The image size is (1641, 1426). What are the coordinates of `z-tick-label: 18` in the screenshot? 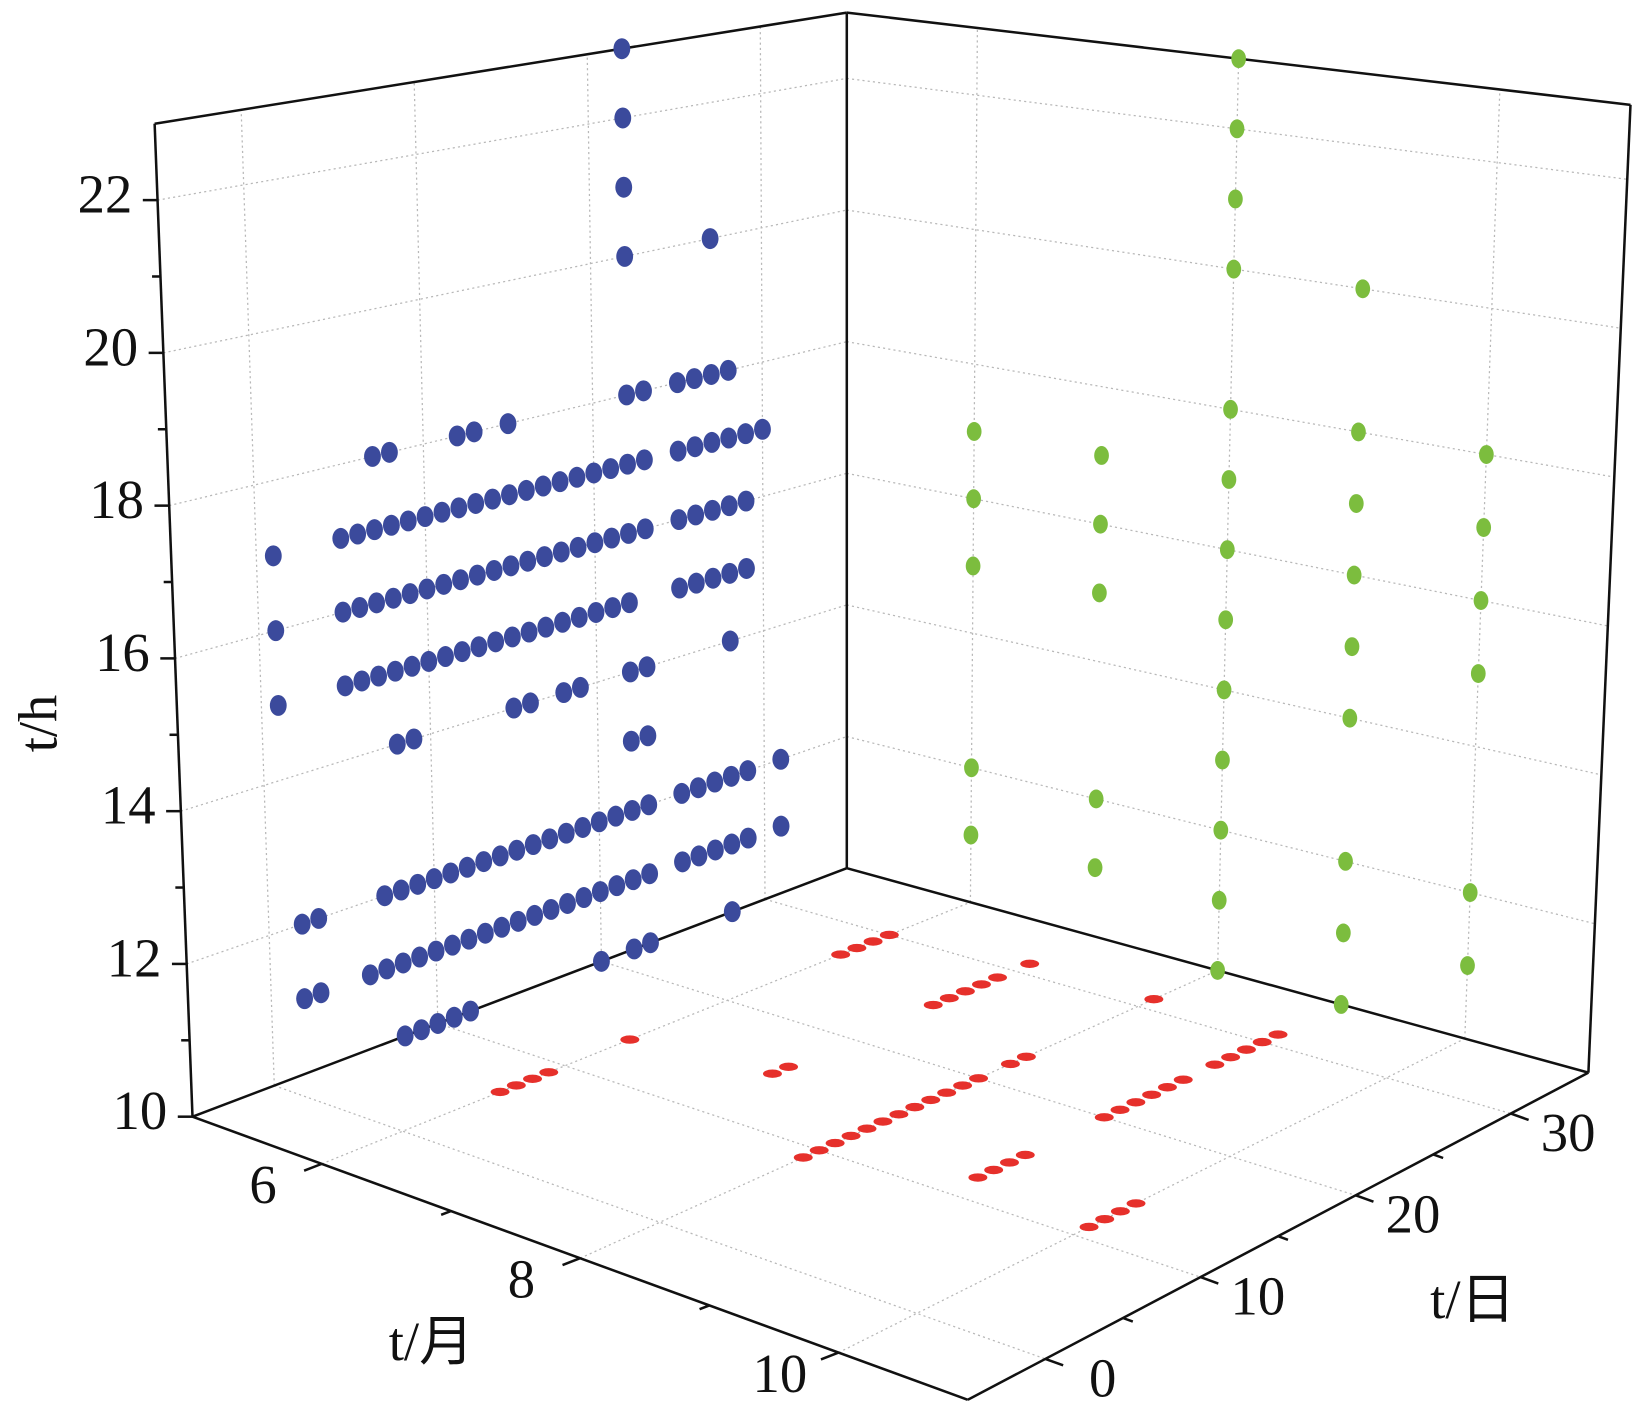 It's located at (116, 499).